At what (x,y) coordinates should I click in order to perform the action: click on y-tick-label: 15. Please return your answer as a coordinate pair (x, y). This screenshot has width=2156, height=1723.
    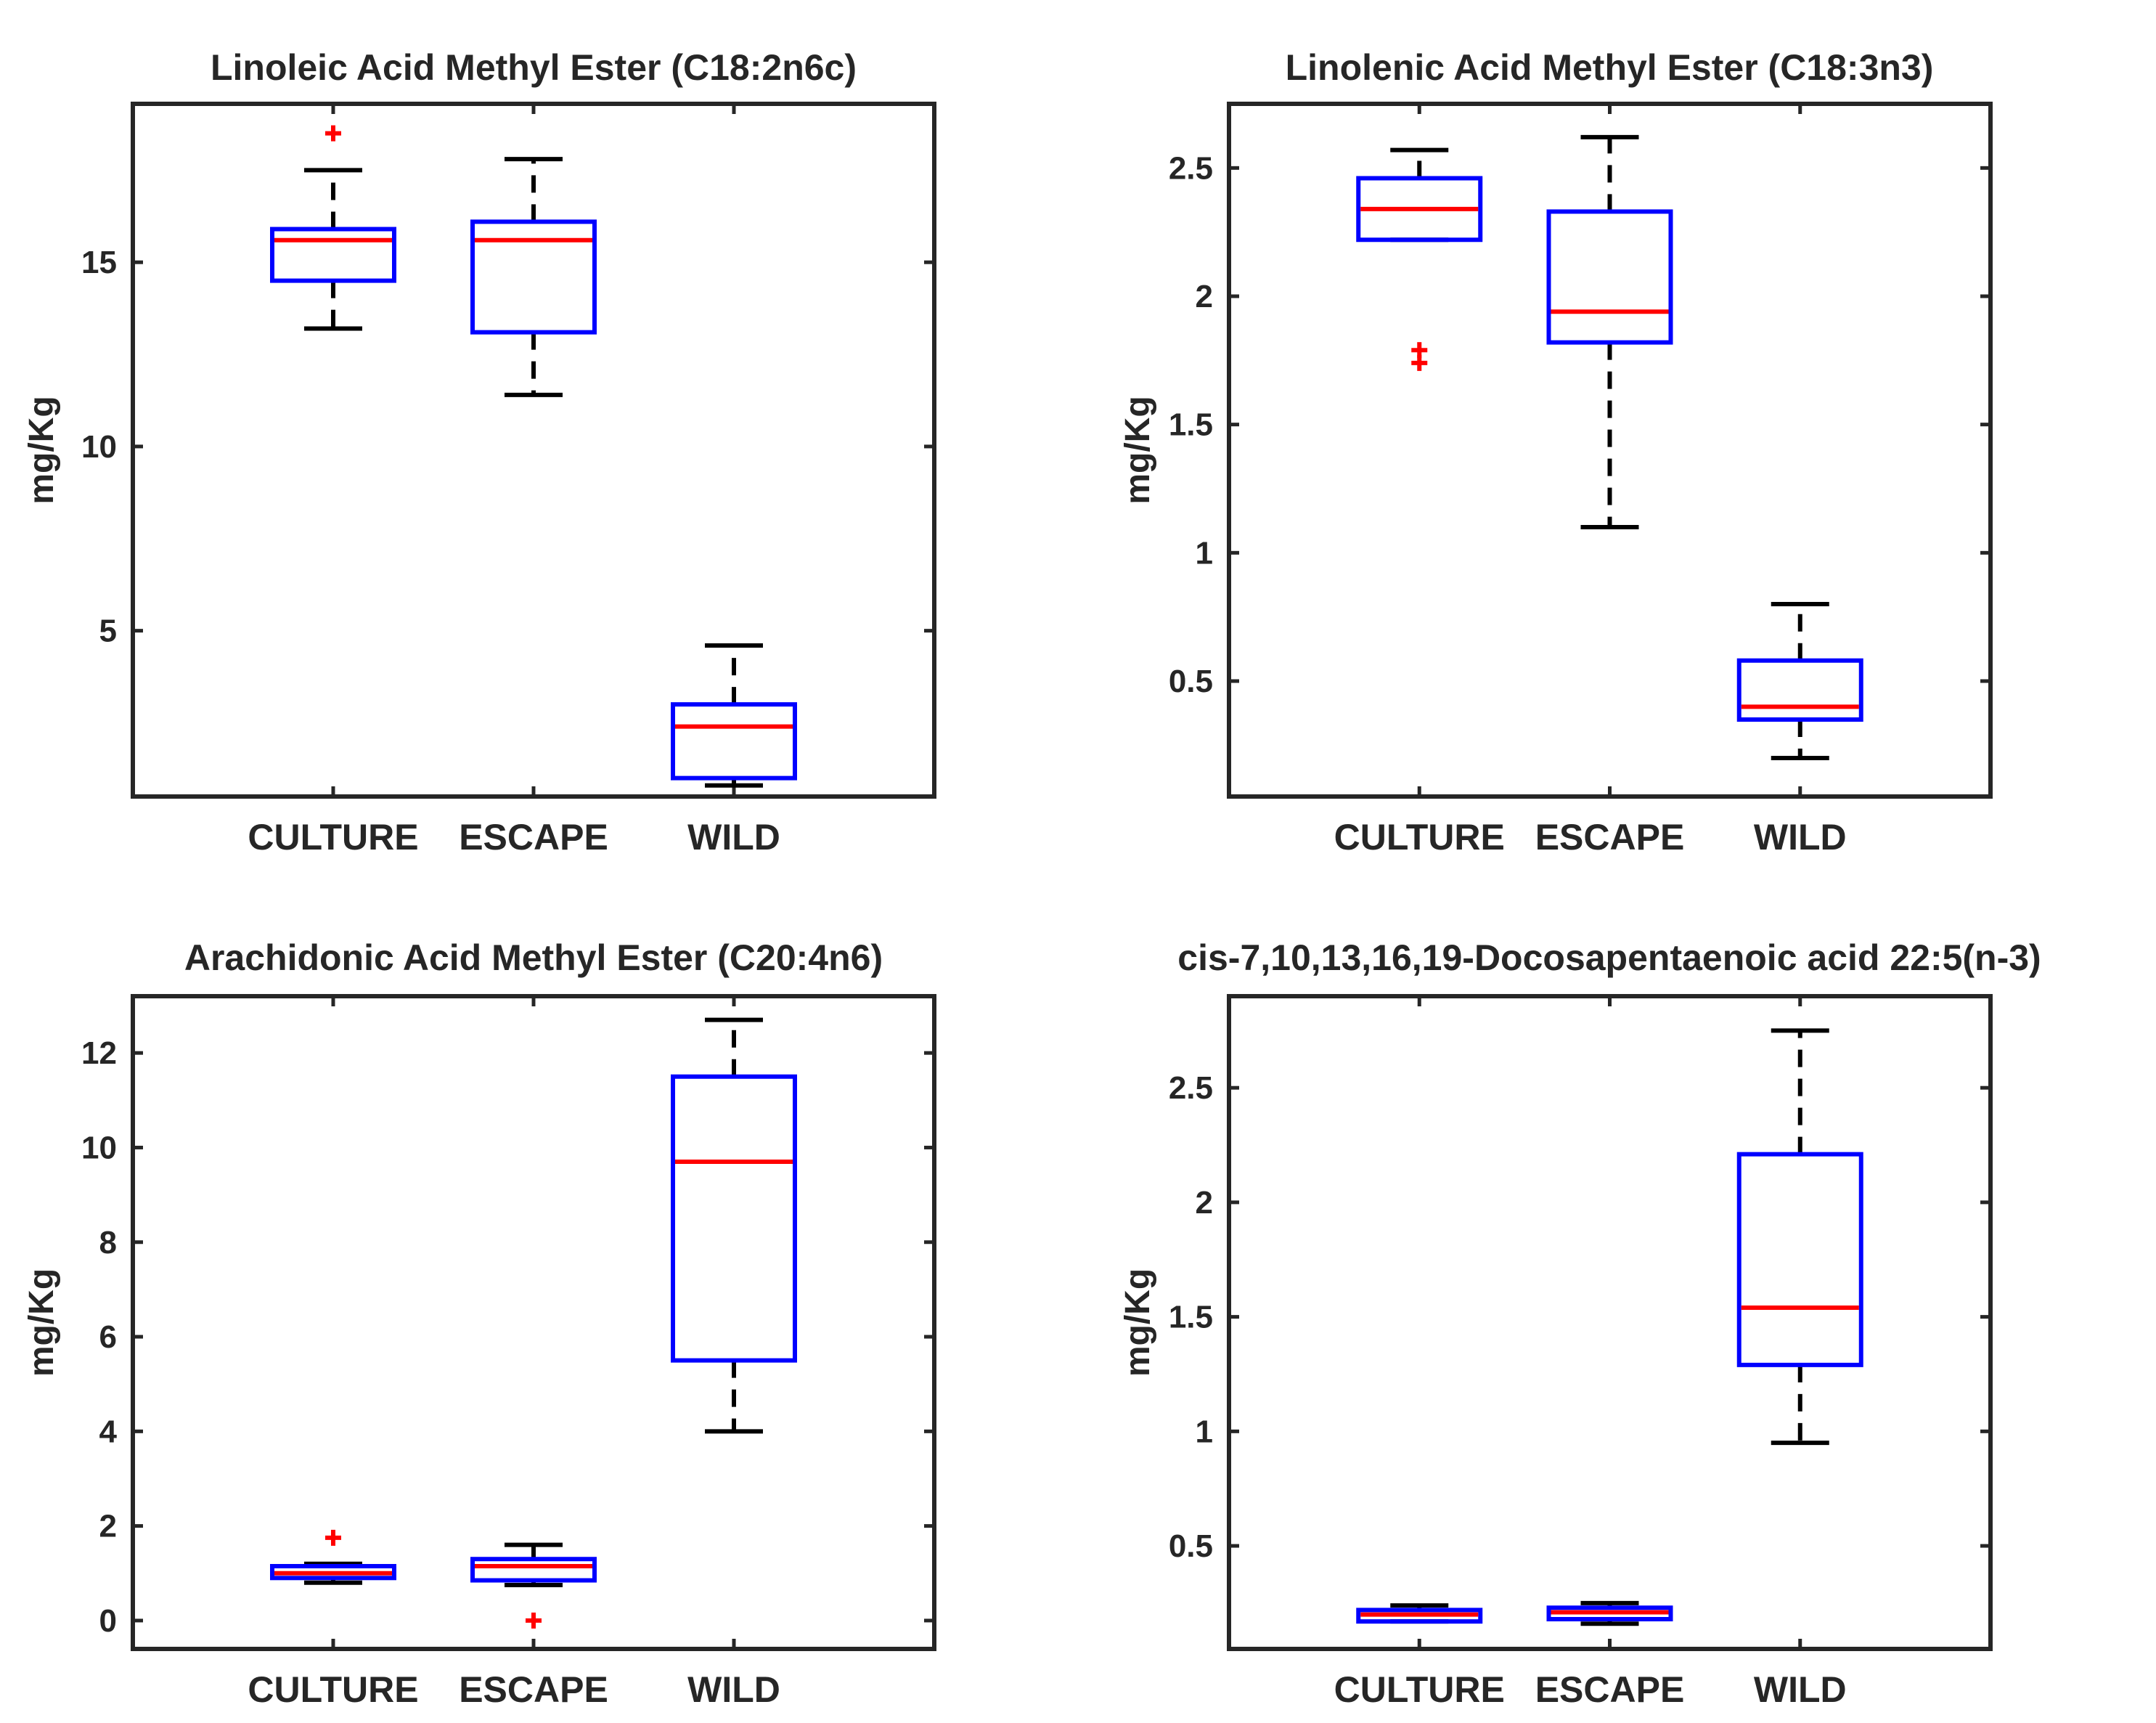
    Looking at the image, I should click on (99, 262).